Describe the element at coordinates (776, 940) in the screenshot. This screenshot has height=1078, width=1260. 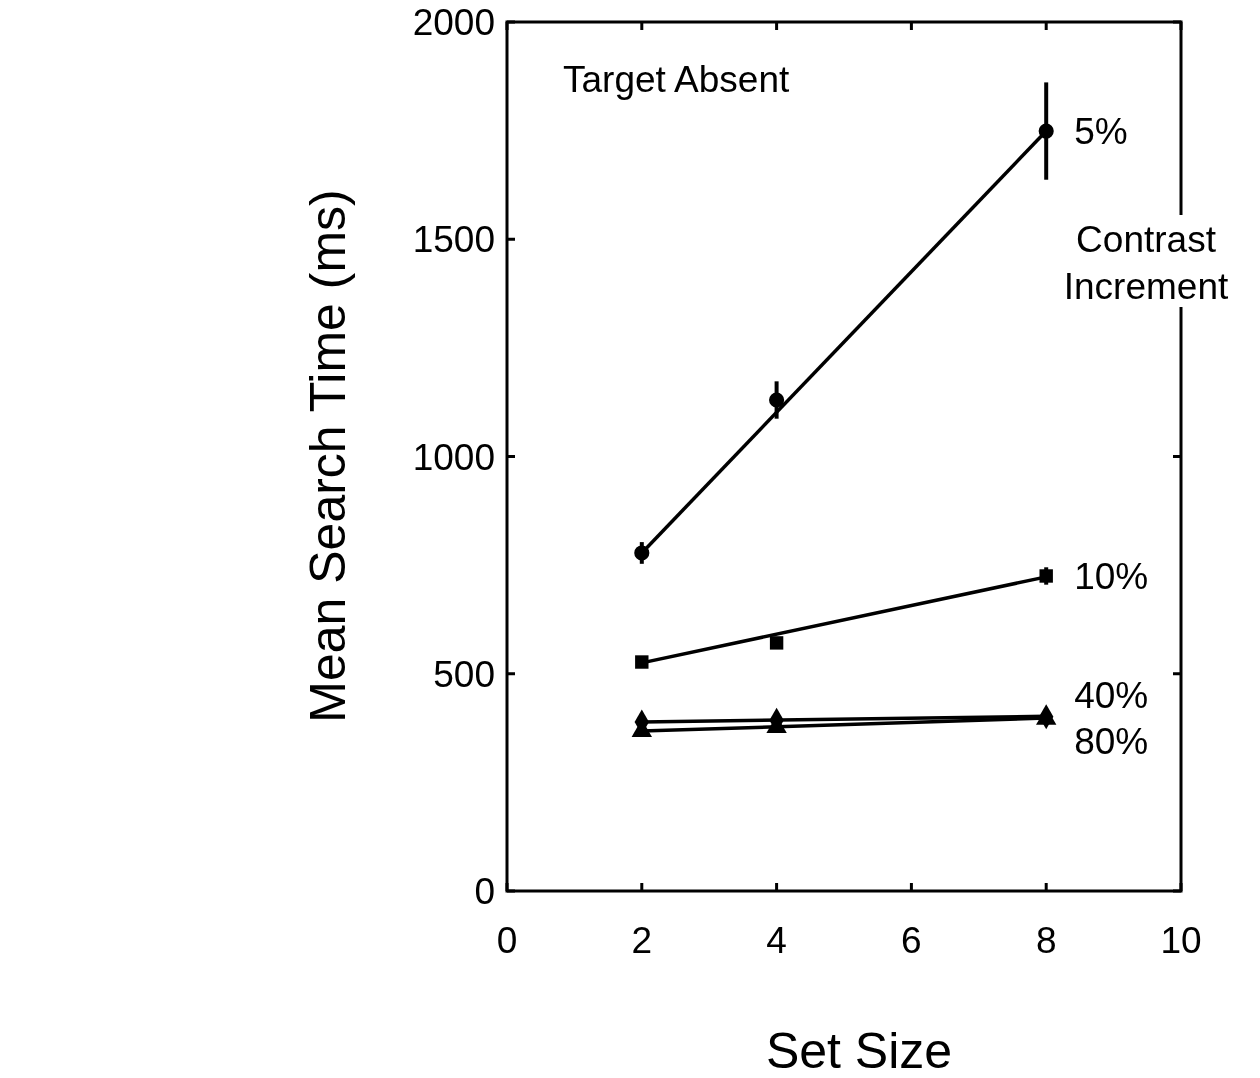
I see `x-tick-label: 4` at that location.